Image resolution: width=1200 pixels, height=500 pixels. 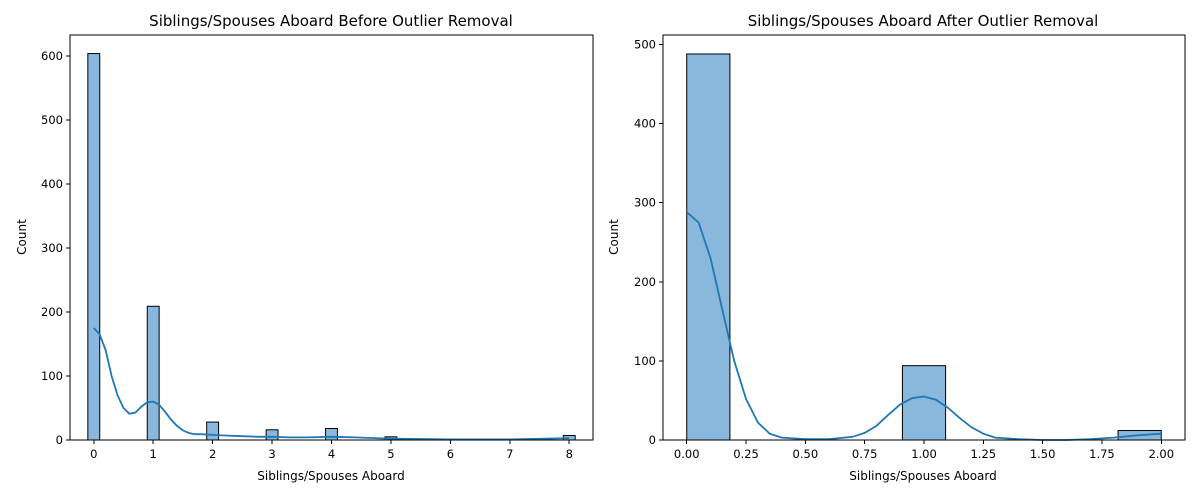 I want to click on y-ticks: 0 100 200 300 400 500, so click(x=648, y=242).